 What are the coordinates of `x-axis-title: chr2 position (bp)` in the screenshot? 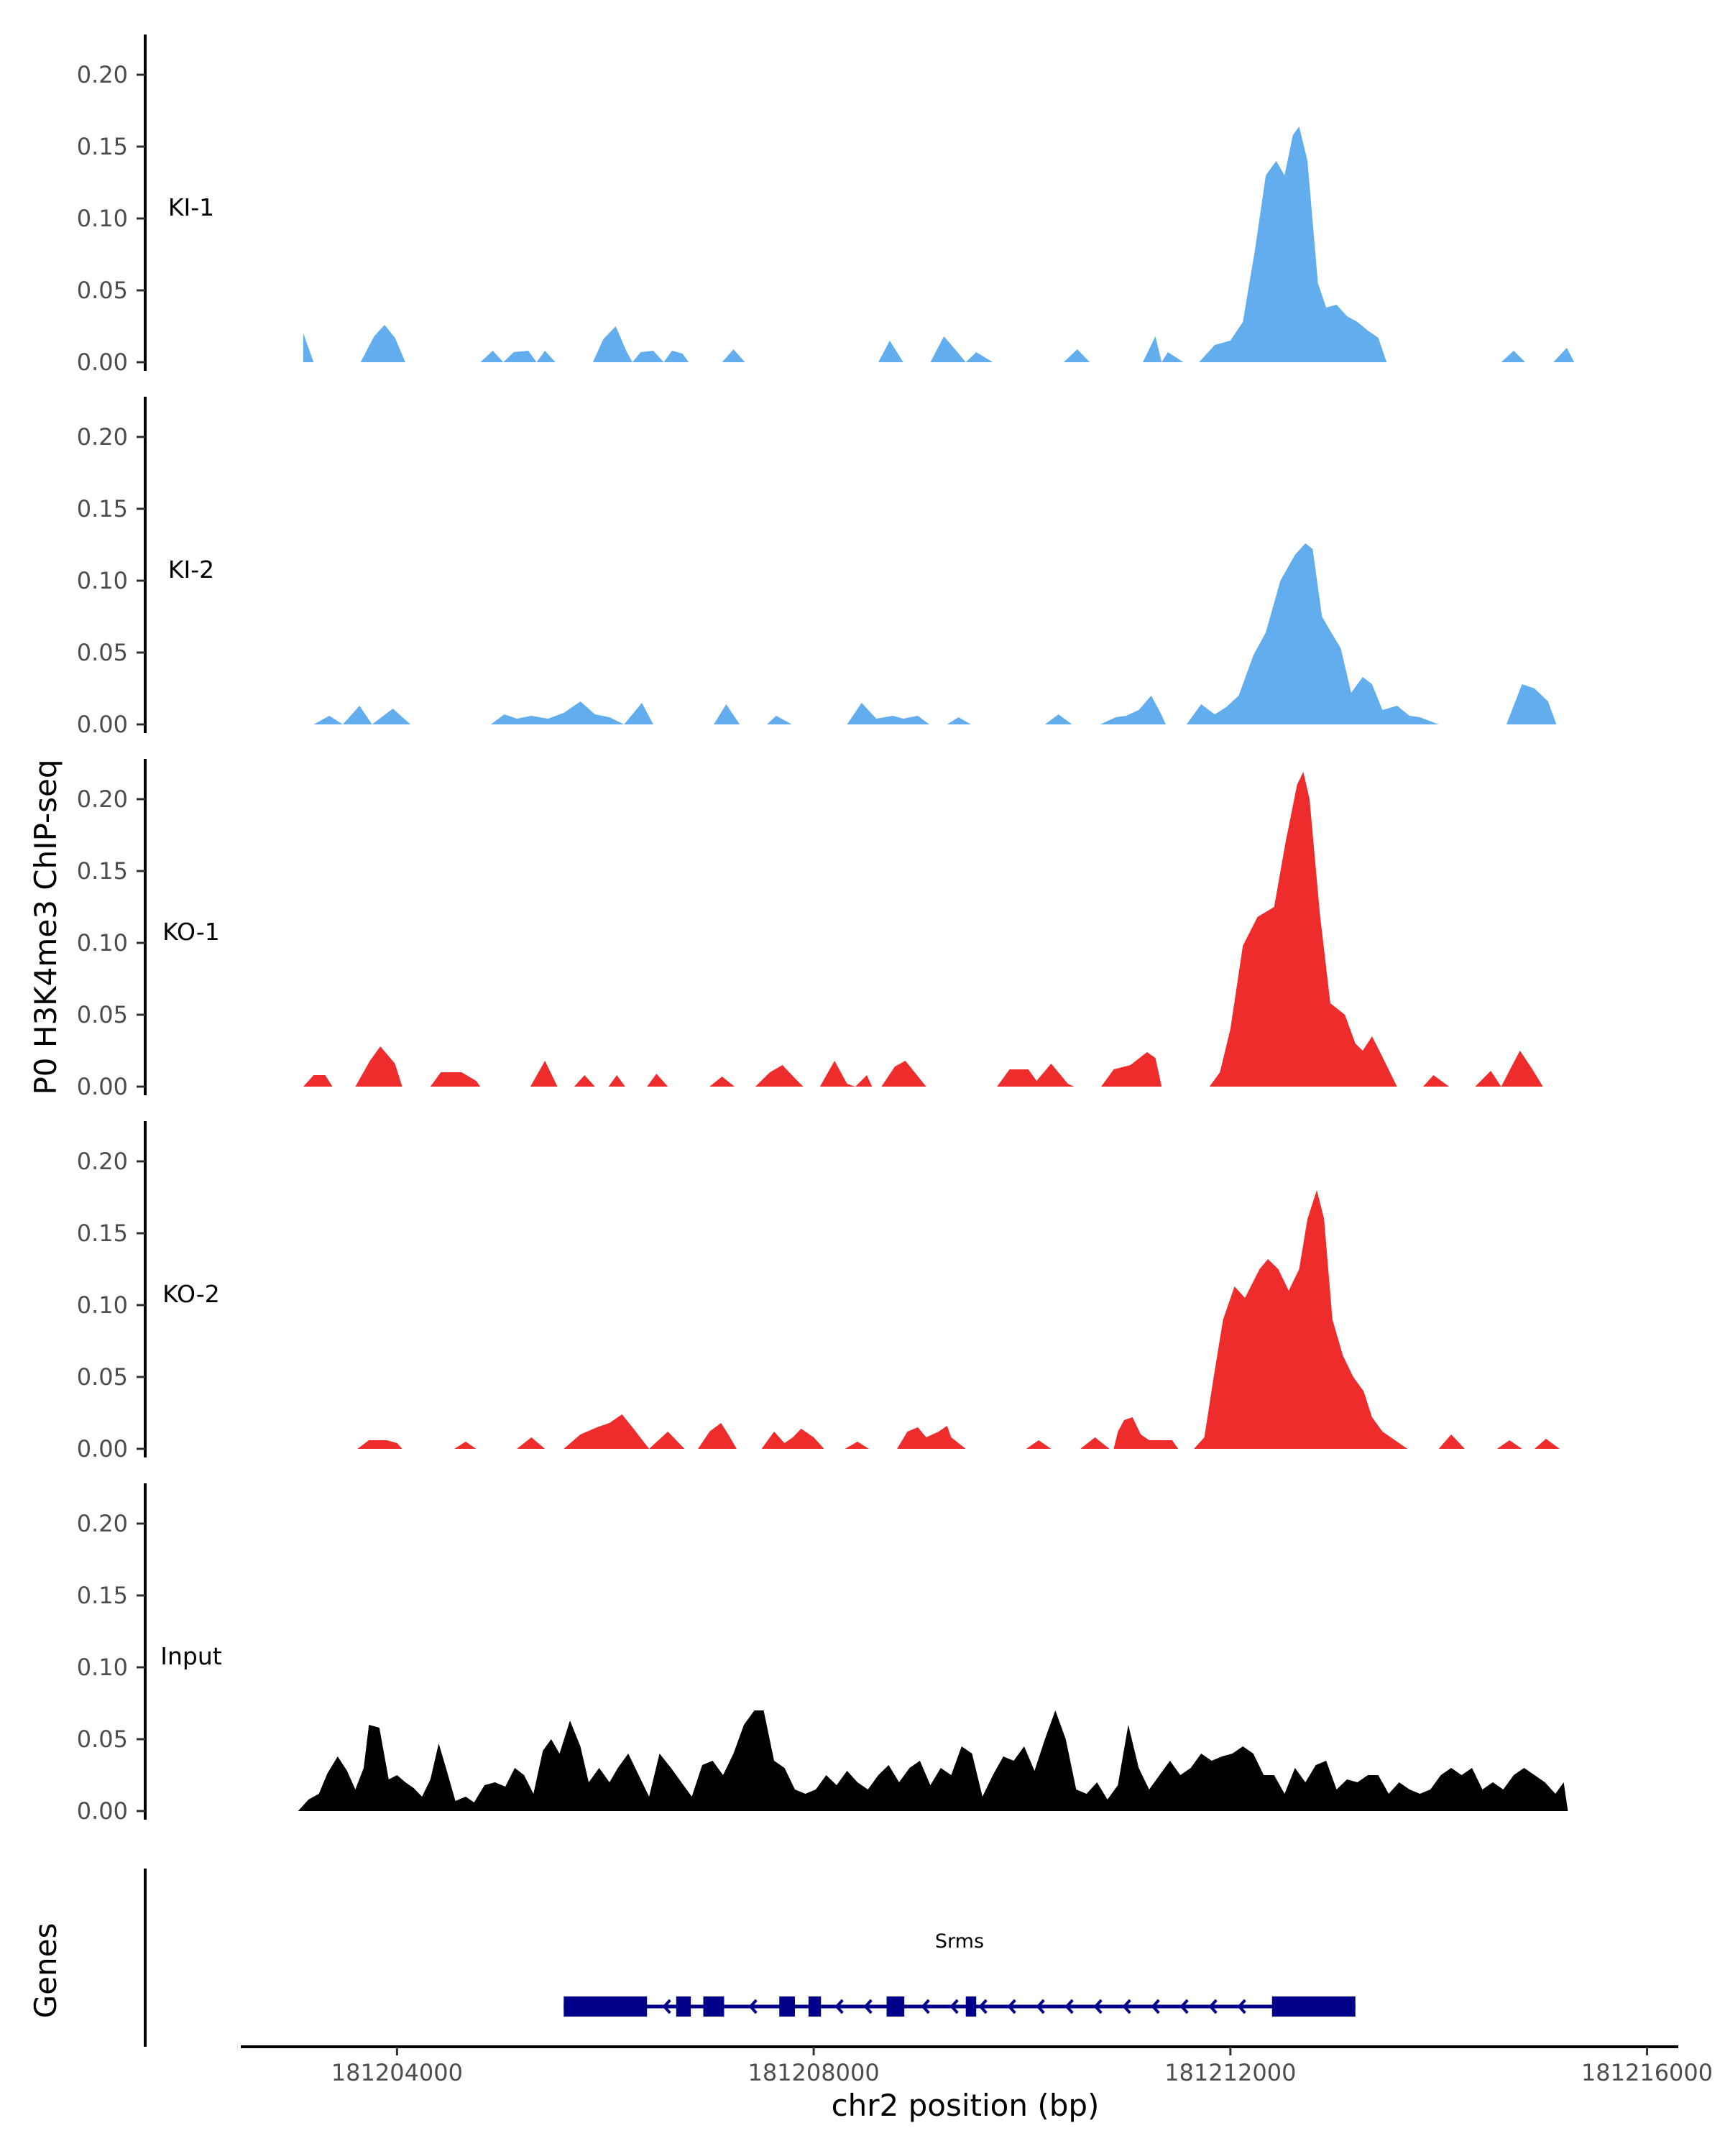 It's located at (966, 2105).